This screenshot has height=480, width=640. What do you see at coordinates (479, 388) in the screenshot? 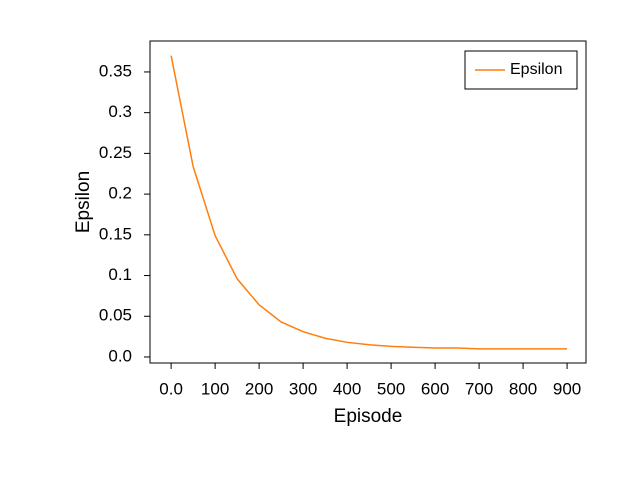
I see `x-tick-label: 700` at bounding box center [479, 388].